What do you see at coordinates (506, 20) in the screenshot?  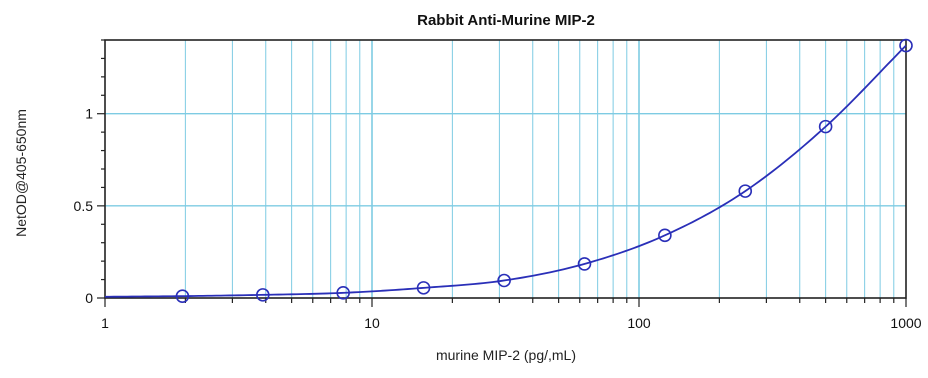 I see `chart-title: Rabbit Anti-Murine MIP-2` at bounding box center [506, 20].